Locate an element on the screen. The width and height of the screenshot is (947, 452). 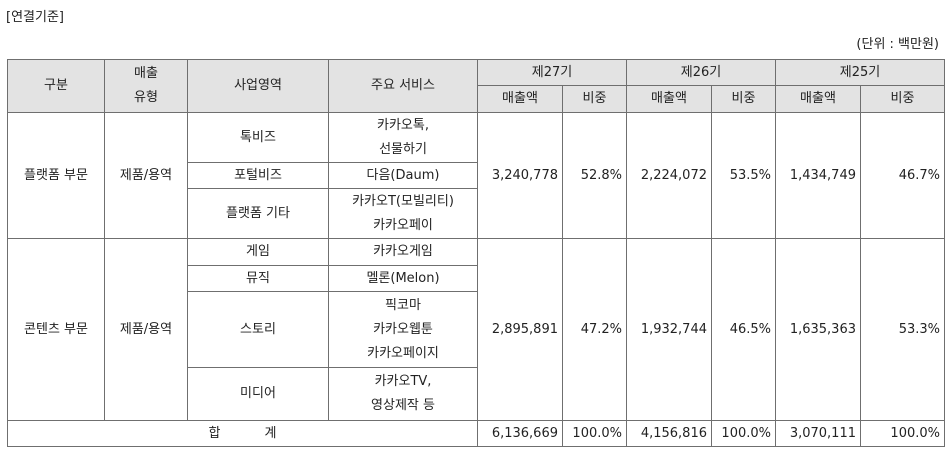
business-area: 뮤직 is located at coordinates (258, 278).